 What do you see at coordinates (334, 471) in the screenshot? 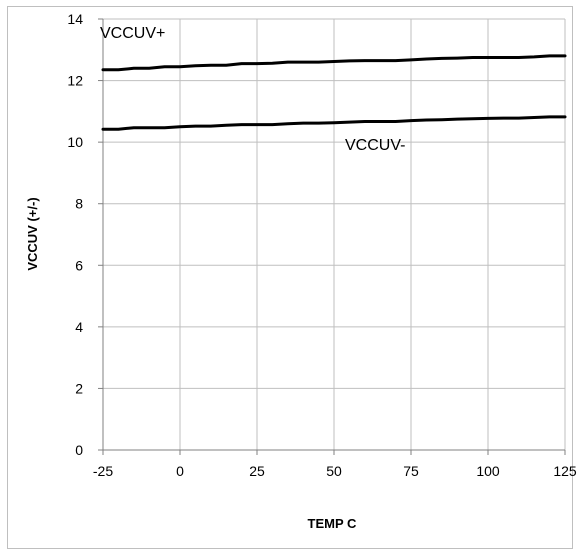
I see `x-tick-label: 50` at bounding box center [334, 471].